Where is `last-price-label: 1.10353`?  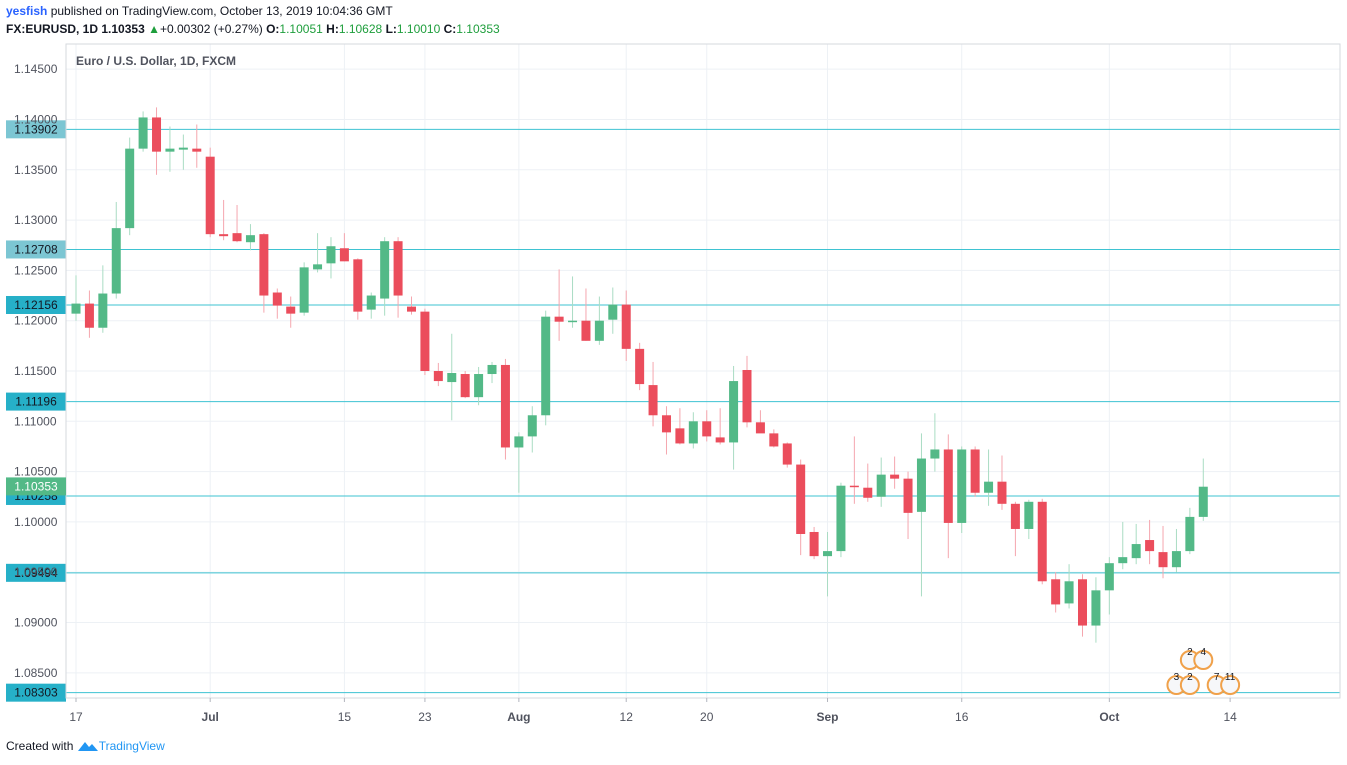 last-price-label: 1.10353 is located at coordinates (36, 486).